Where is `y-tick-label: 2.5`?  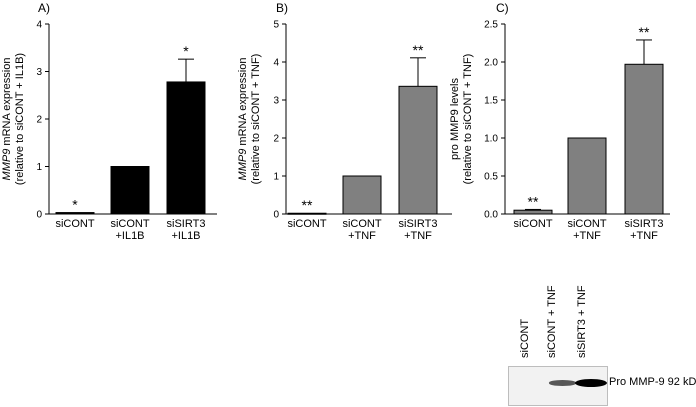
y-tick-label: 2.5 is located at coordinates (491, 25).